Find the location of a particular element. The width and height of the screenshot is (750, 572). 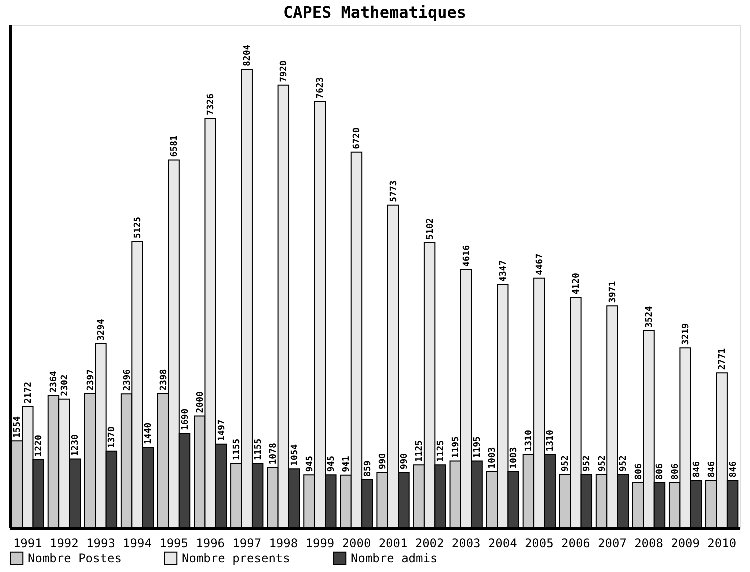

x-tick-label: 1992 is located at coordinates (64, 543).